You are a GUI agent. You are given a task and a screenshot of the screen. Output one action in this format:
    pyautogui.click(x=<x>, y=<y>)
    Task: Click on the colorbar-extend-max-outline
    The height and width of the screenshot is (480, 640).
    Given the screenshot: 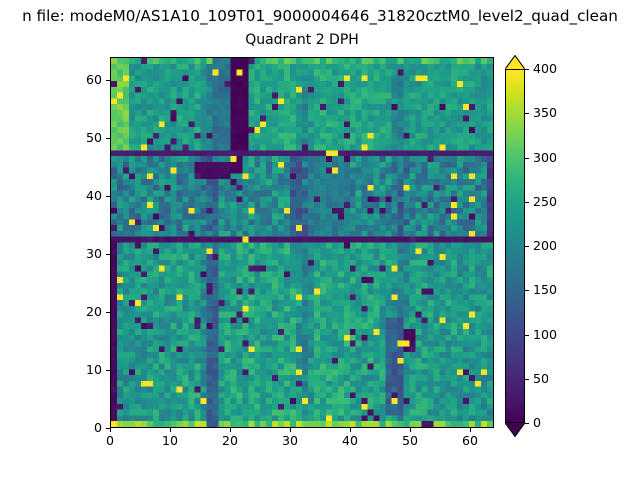 What is the action you would take?
    pyautogui.click(x=515, y=62)
    